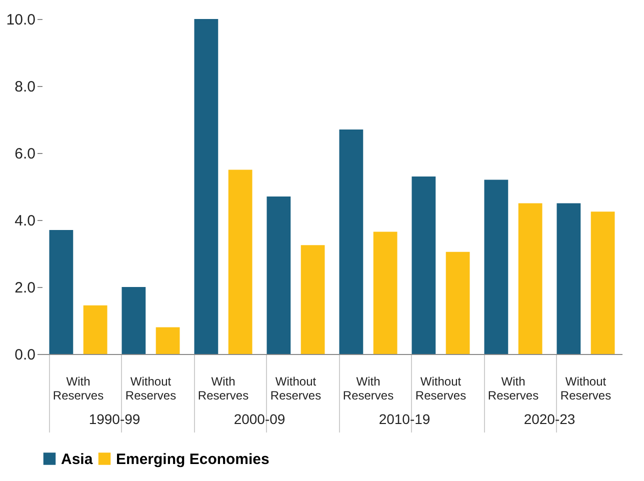 The width and height of the screenshot is (644, 481). What do you see at coordinates (25, 355) in the screenshot?
I see `y-tick-label: 0.0` at bounding box center [25, 355].